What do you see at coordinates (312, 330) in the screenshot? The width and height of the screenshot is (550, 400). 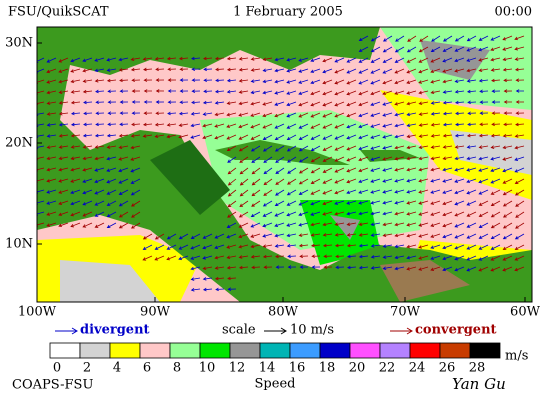 I see `legend-scale-value: 10 m/s` at bounding box center [312, 330].